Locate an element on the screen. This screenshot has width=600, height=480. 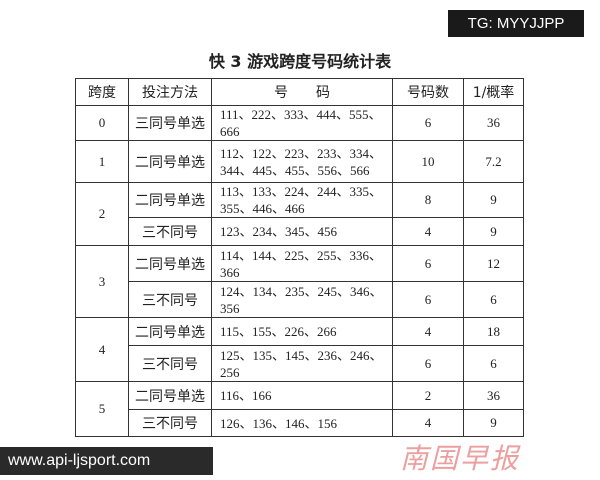
numbers-cell: 111、222、333、444、555、666 is located at coordinates (302, 123).